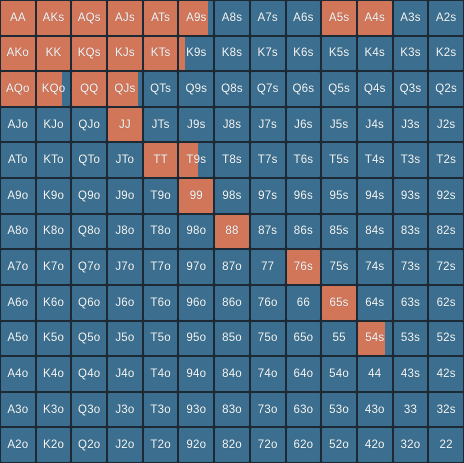  What do you see at coordinates (267, 302) in the screenshot?
I see `hand-cell-76o: 76o` at bounding box center [267, 302].